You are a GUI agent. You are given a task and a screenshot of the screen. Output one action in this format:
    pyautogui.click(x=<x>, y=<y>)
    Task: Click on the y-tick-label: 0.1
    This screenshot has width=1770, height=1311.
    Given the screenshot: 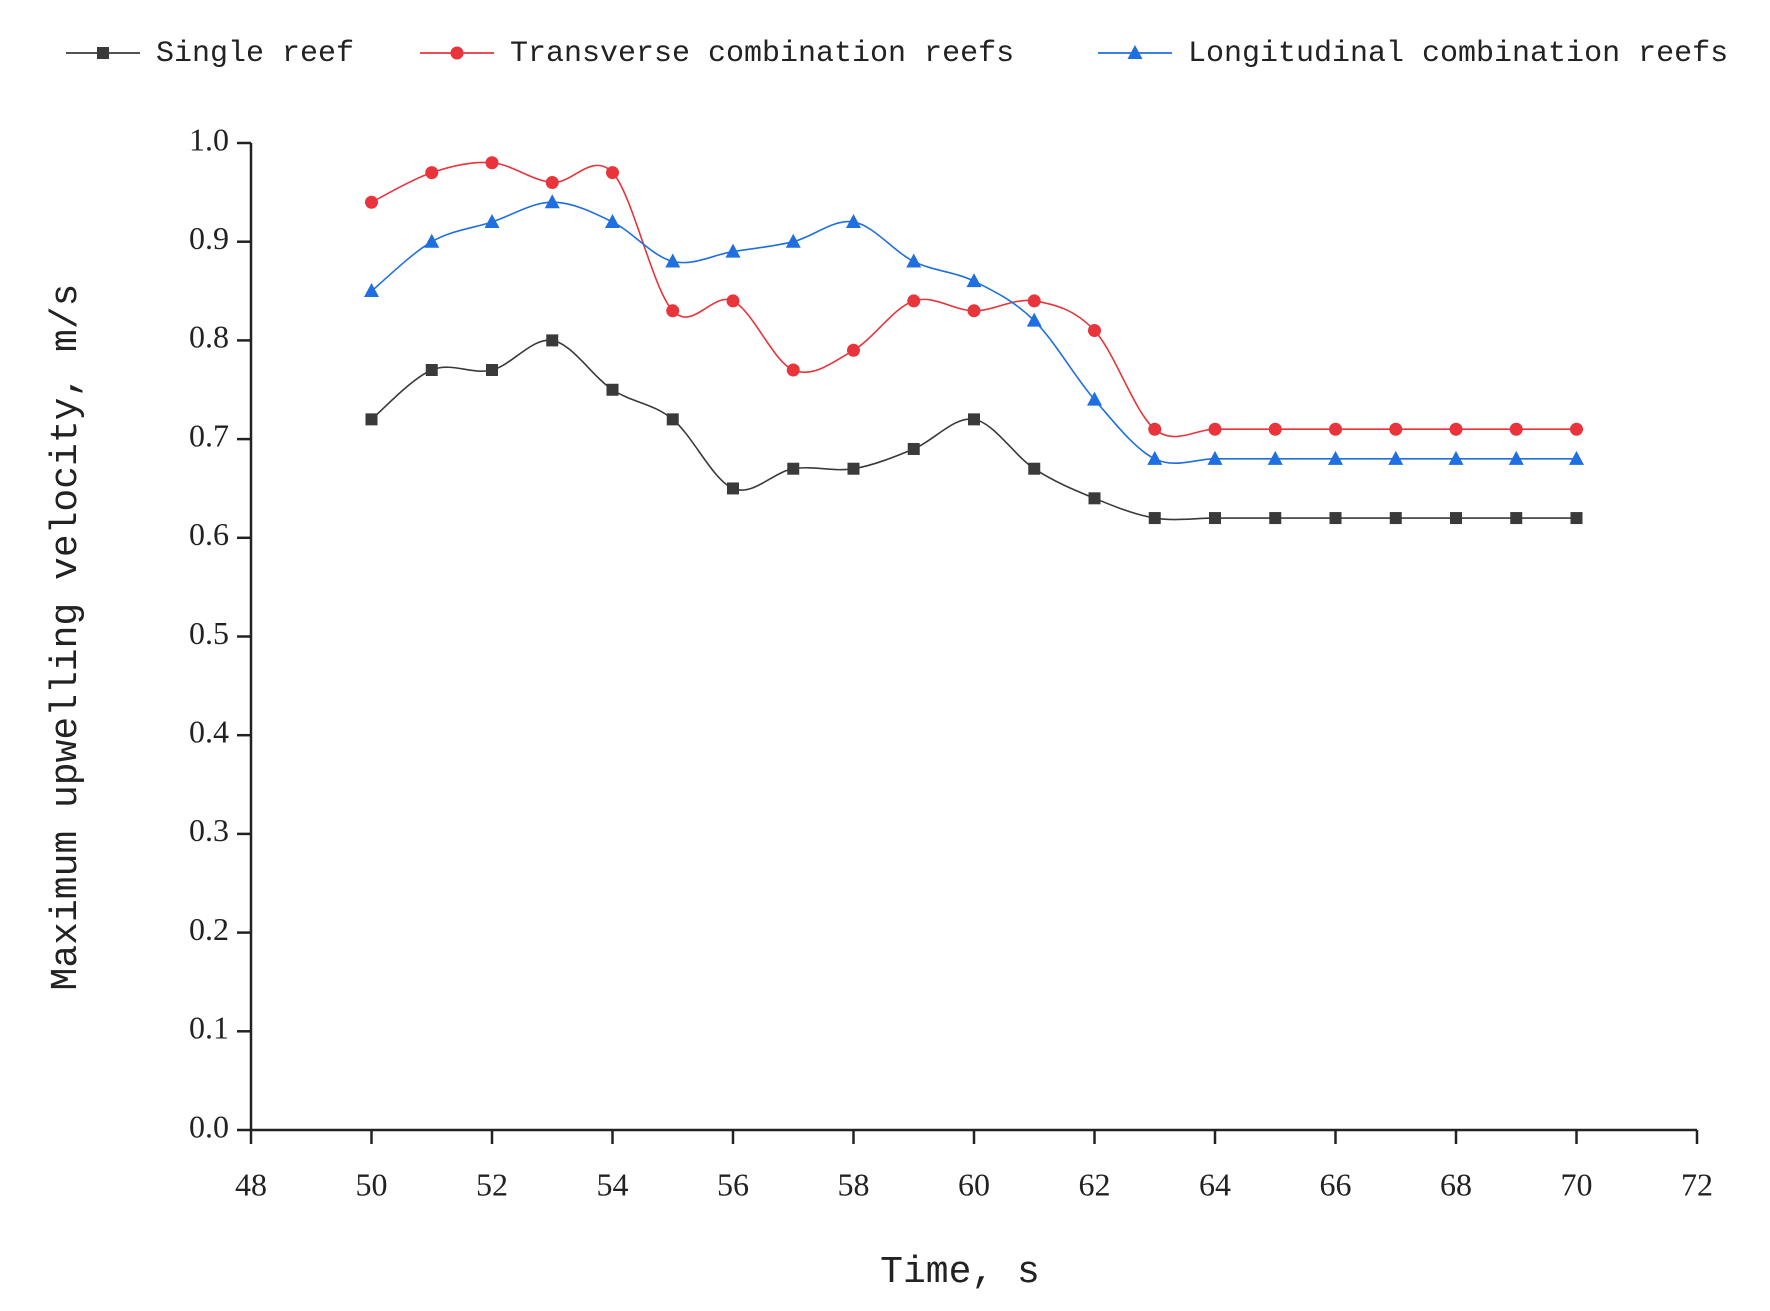 What is the action you would take?
    pyautogui.click(x=209, y=1028)
    